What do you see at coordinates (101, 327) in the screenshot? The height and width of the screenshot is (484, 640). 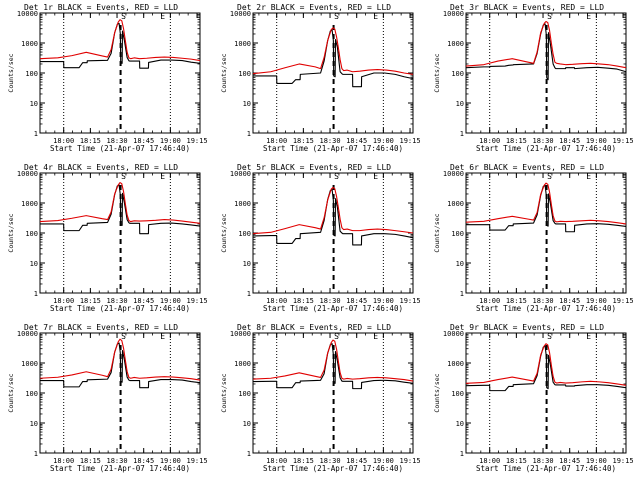 I see `panel-title: Det 7r BLACK = Events, RED = LLD` at bounding box center [101, 327].